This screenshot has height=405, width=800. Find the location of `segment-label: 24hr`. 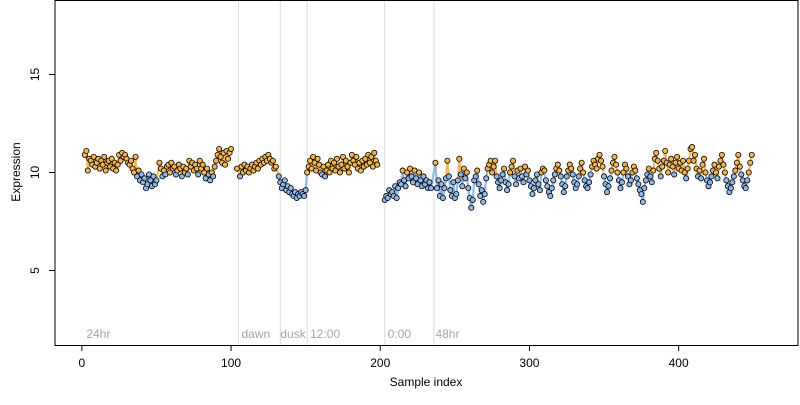

segment-label: 24hr is located at coordinates (98, 334).